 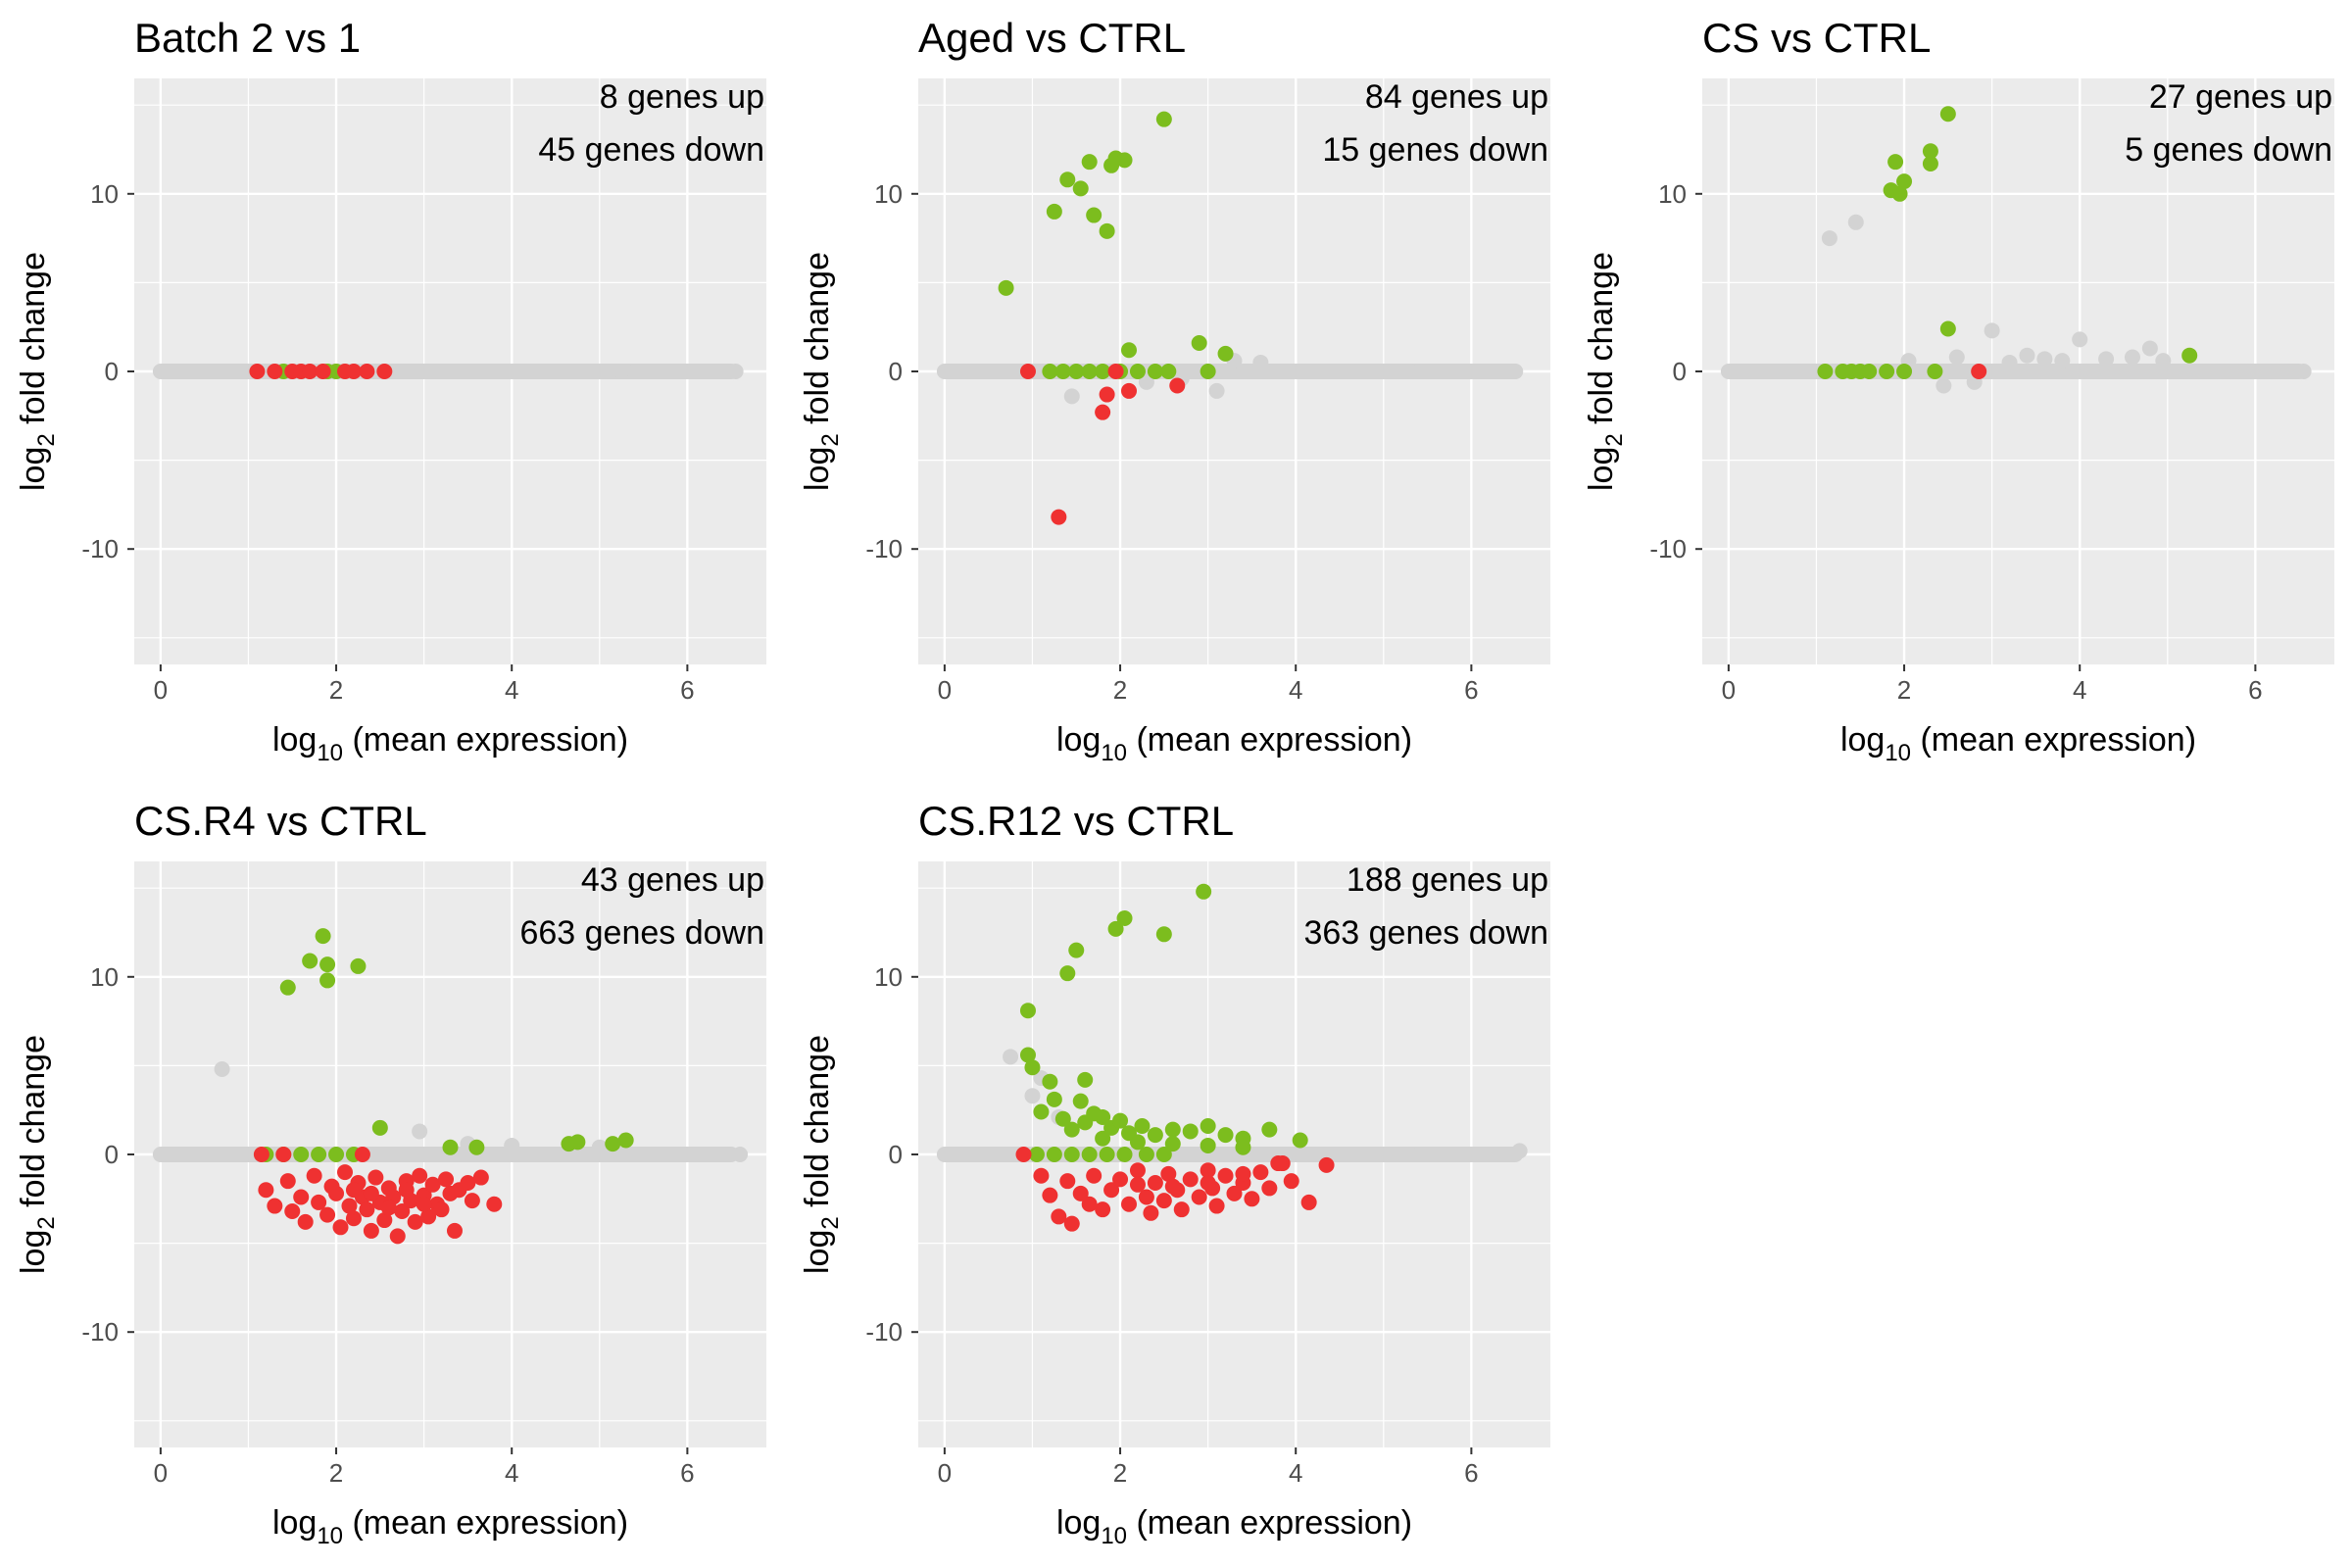 I want to click on y-tick-label: 0, so click(x=112, y=371).